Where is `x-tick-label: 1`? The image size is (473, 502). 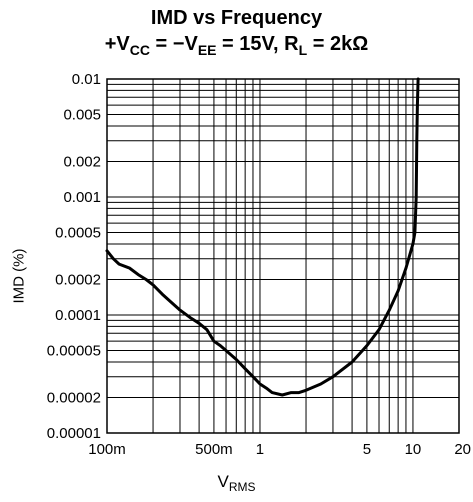
x-tick-label: 1 is located at coordinates (260, 449).